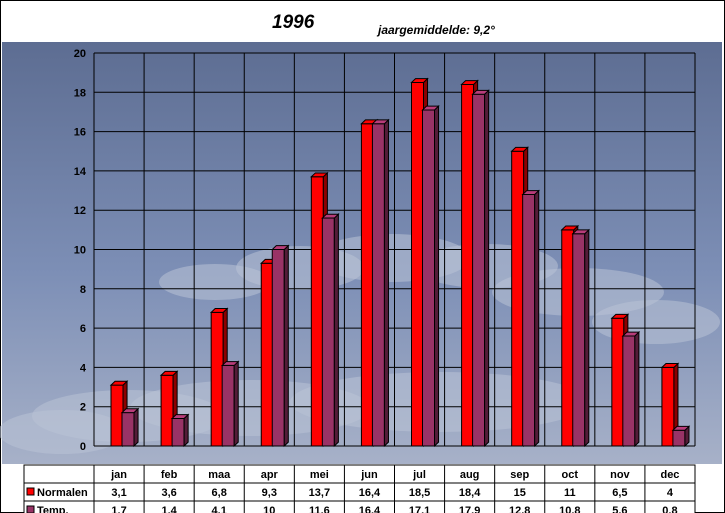 This screenshot has height=513, width=725. I want to click on chart-subtitle: jaargemiddelde: 9,2°, so click(436, 30).